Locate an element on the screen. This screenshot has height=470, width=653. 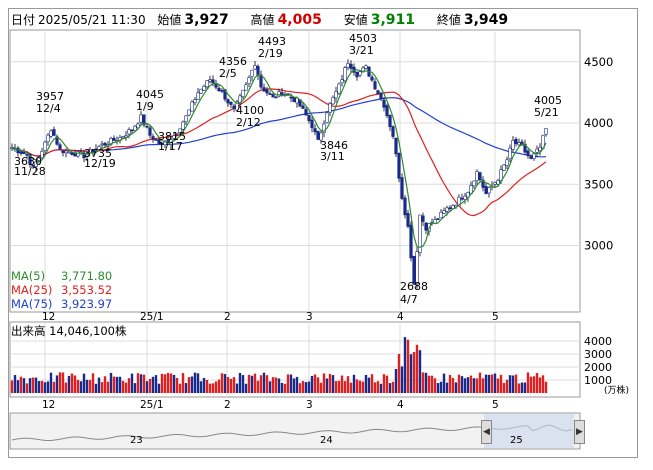
price-axis-tick: 4500 is located at coordinates (598, 62).